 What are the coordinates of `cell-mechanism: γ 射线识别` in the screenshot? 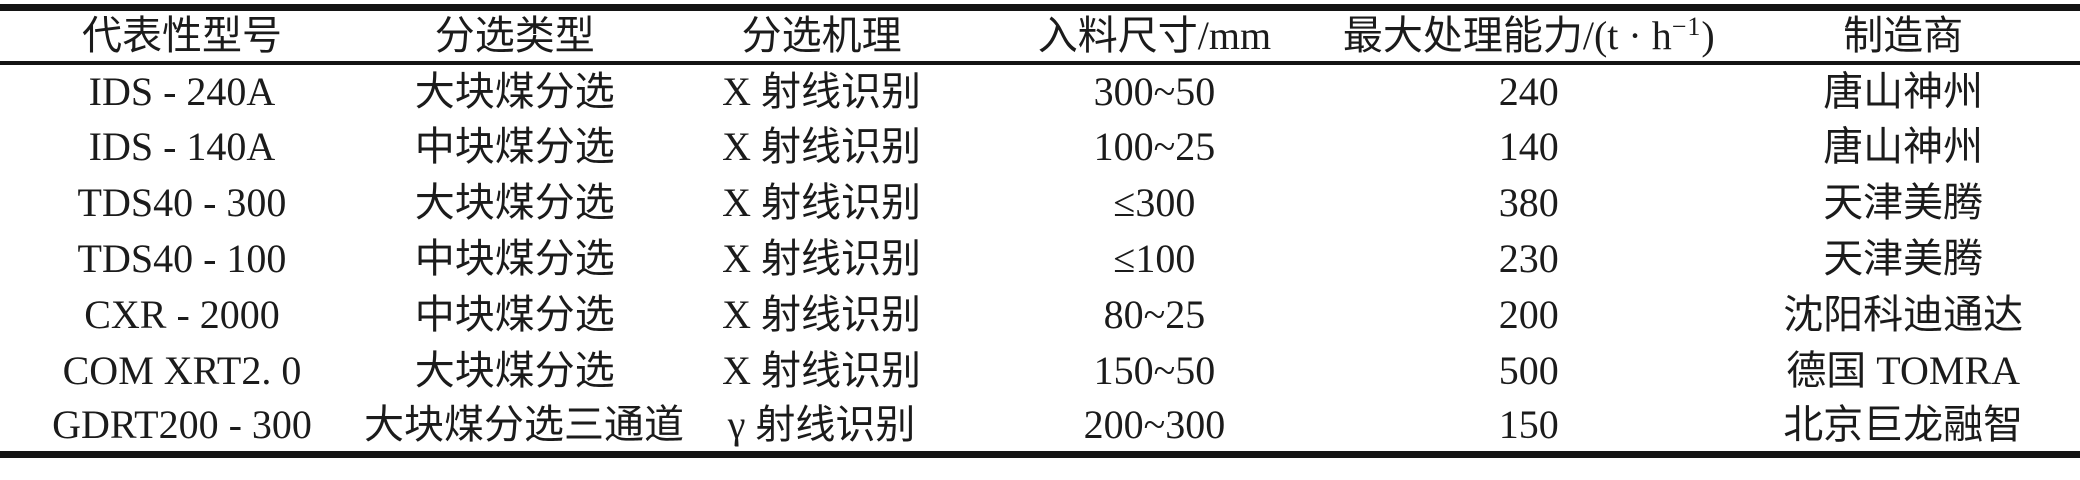 It's located at (821, 424).